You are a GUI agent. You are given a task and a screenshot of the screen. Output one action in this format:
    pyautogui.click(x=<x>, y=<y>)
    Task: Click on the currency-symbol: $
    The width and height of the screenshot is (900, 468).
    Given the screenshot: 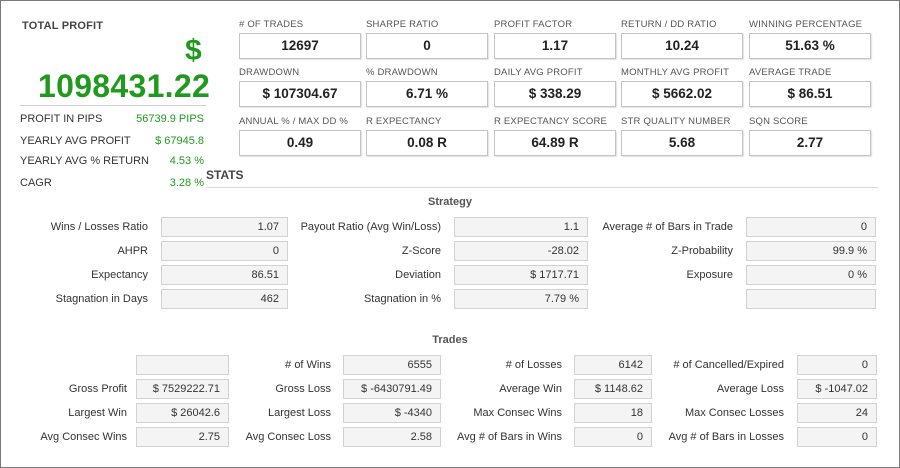 What is the action you would take?
    pyautogui.click(x=193, y=50)
    